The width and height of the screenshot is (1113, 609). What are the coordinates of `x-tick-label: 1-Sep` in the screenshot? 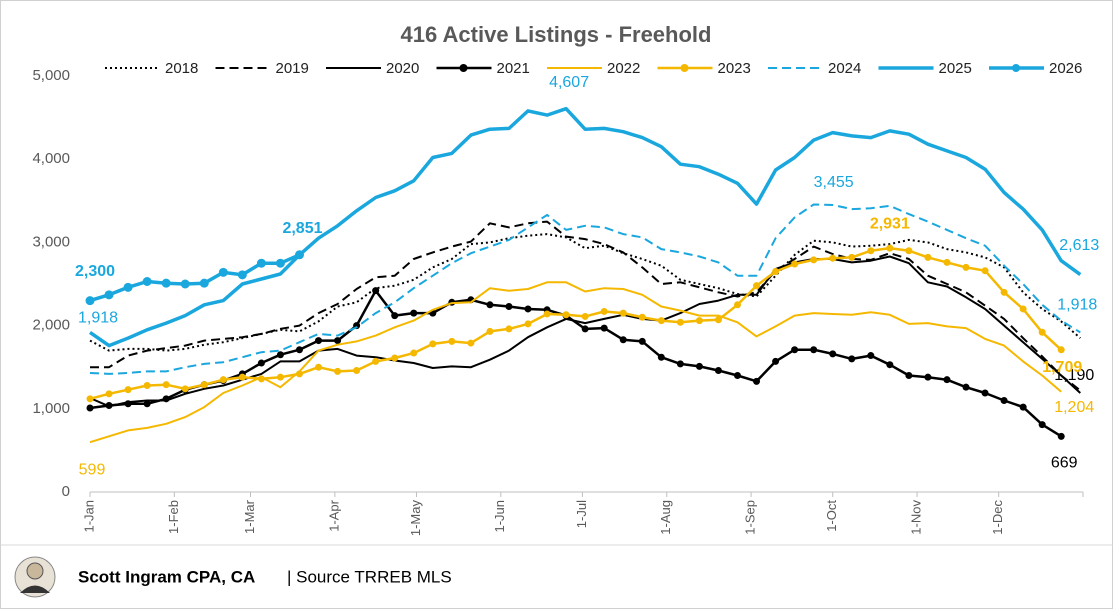 It's located at (750, 517).